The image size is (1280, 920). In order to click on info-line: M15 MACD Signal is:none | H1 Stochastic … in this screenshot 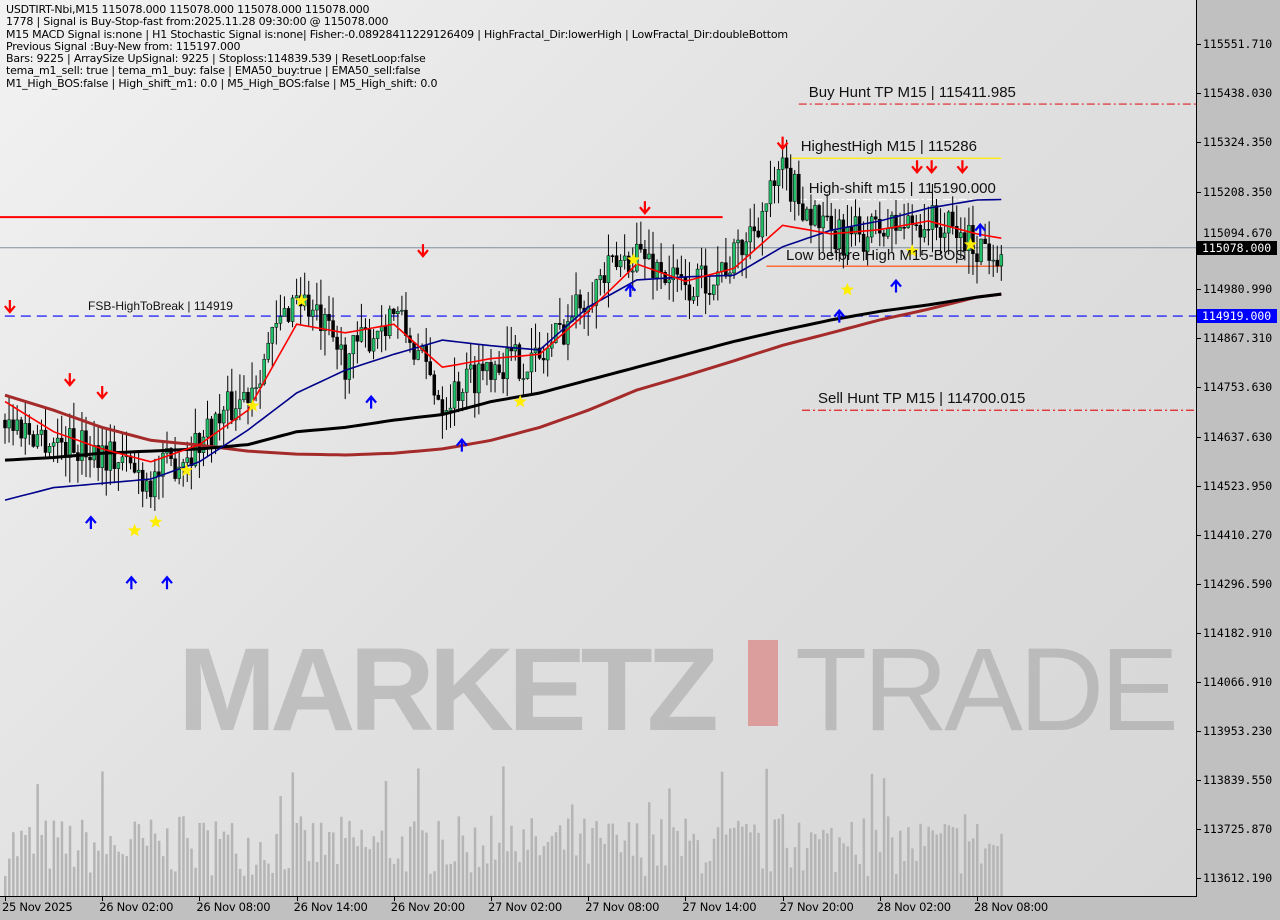, I will do `click(397, 34)`.